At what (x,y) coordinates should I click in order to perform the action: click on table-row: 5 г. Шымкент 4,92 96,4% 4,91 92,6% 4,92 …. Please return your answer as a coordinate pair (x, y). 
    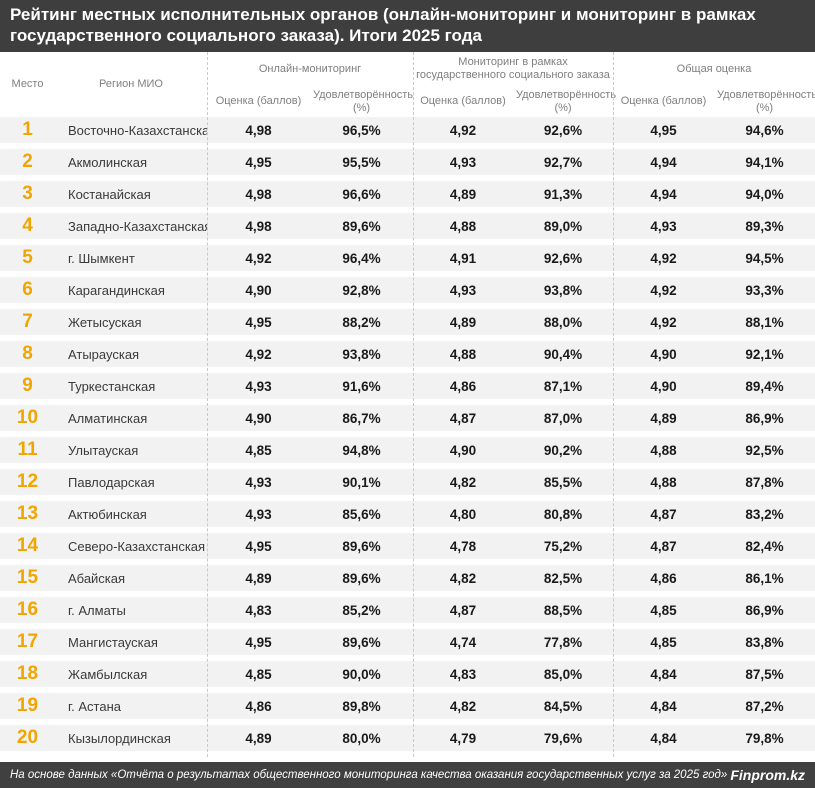
    Looking at the image, I should click on (407, 261).